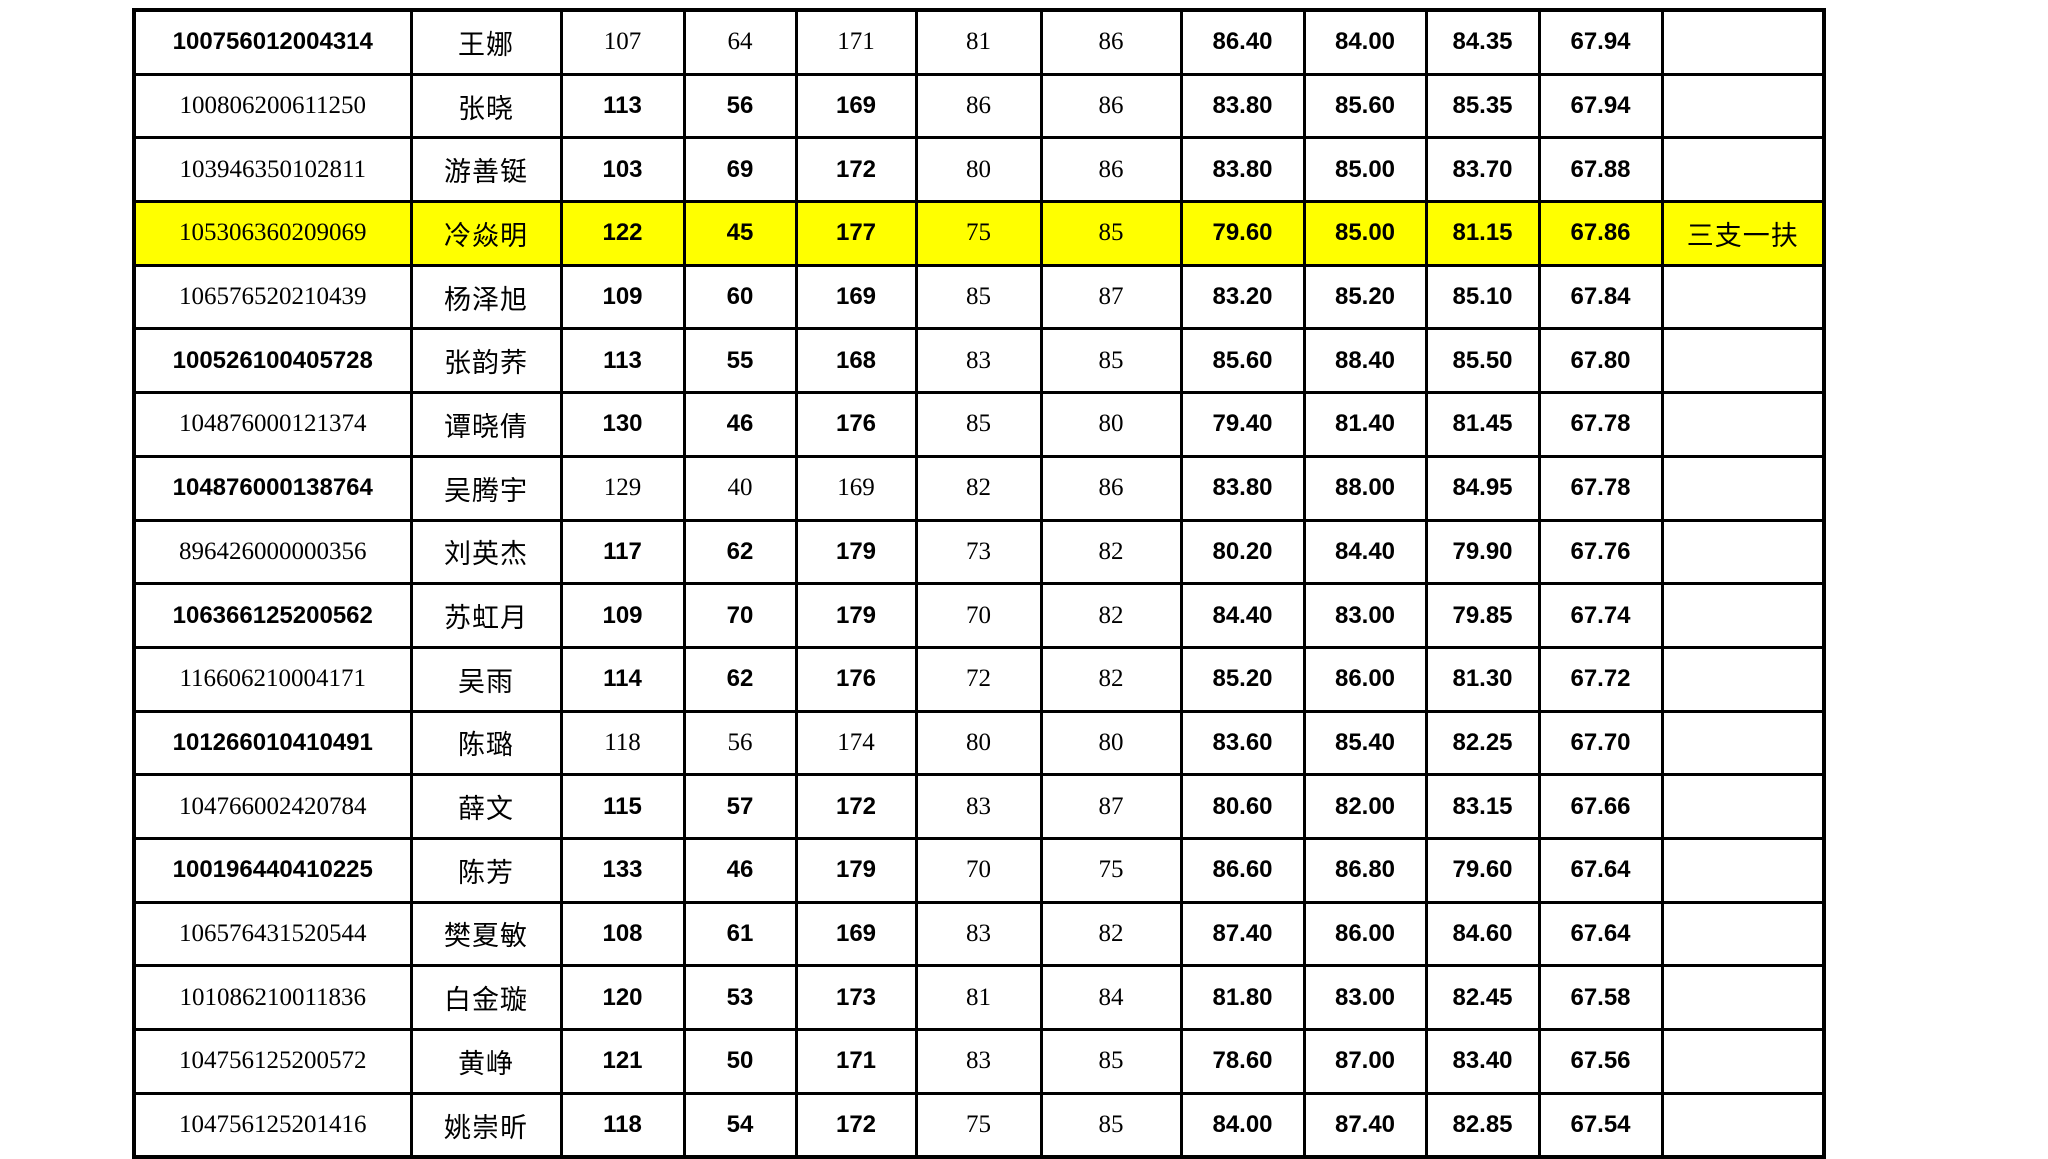 The height and width of the screenshot is (1159, 2048). I want to click on cell-s2: 57, so click(740, 806).